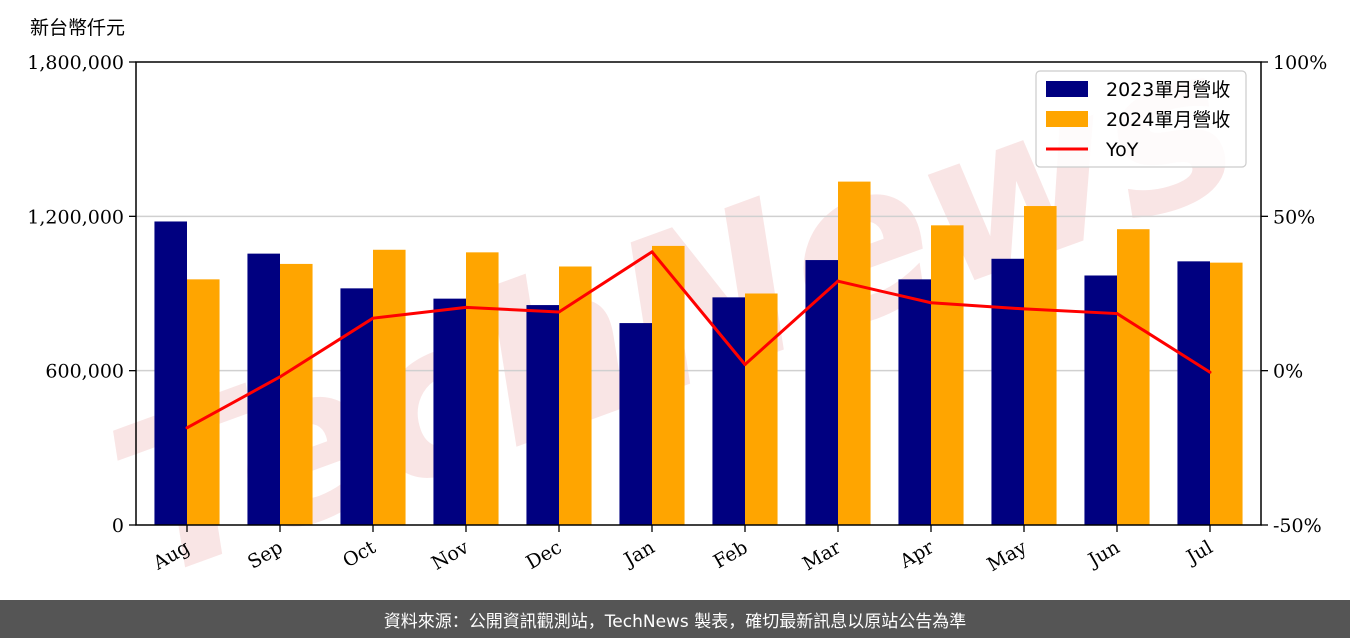 Image resolution: width=1350 pixels, height=638 pixels. What do you see at coordinates (1193, 393) in the screenshot?
I see `bar-2023-jul` at bounding box center [1193, 393].